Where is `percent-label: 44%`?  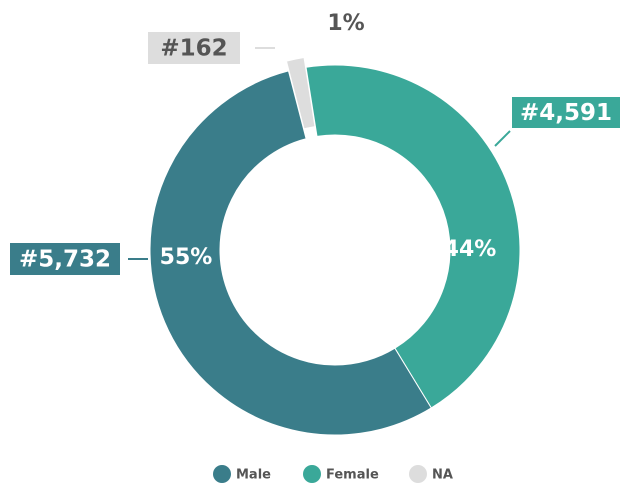 percent-label: 44% is located at coordinates (470, 249).